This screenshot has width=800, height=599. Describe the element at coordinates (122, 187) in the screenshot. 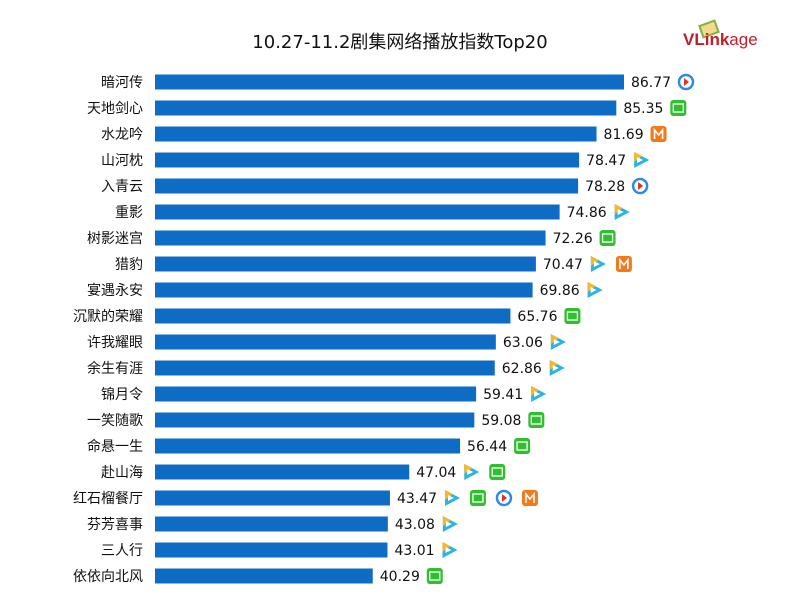

I see `category-label: 入青云` at that location.